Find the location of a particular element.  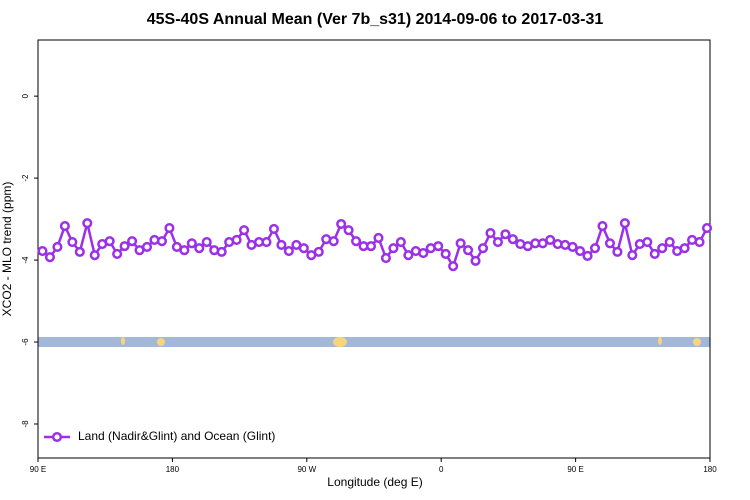

surface-strip is located at coordinates (374, 342).